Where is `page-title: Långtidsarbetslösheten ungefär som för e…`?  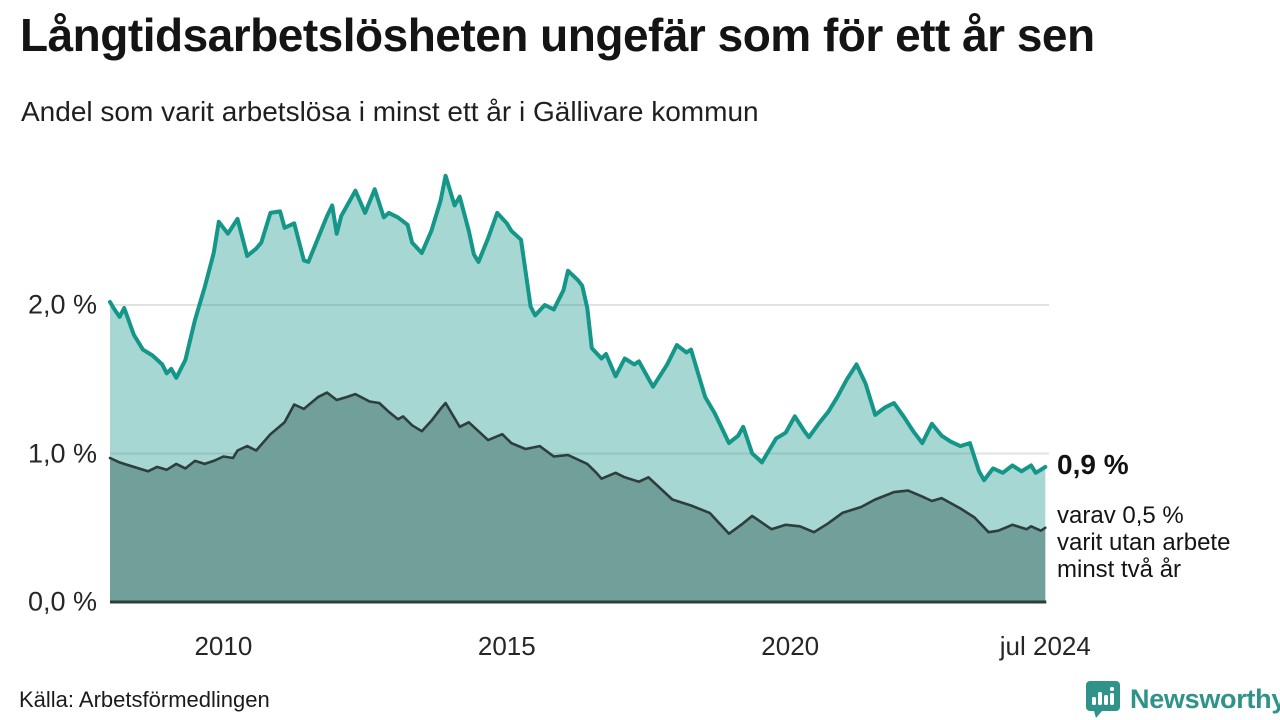
page-title: Långtidsarbetslösheten ungefär som för e… is located at coordinates (557, 35).